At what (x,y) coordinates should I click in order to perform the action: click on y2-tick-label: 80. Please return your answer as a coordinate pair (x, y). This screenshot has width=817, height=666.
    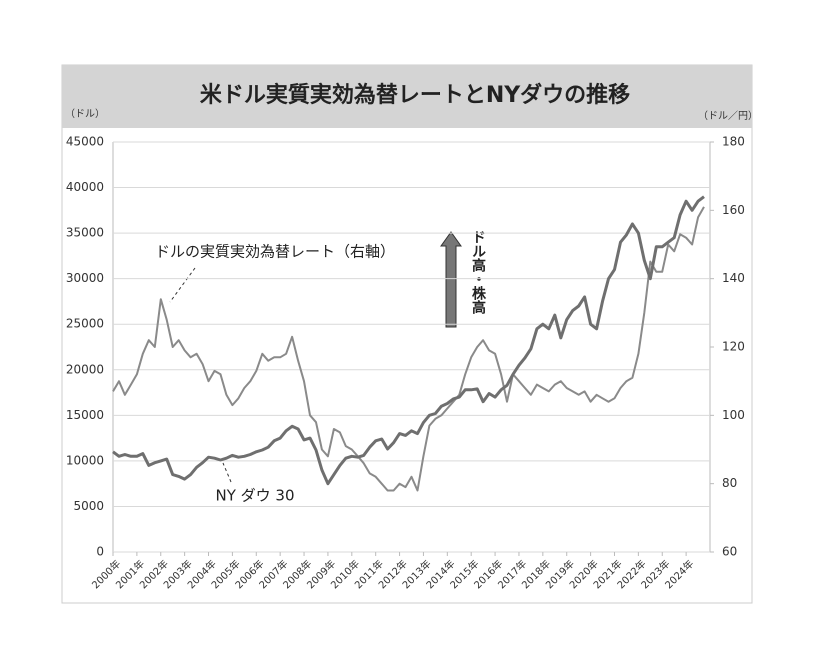
    Looking at the image, I should click on (729, 483).